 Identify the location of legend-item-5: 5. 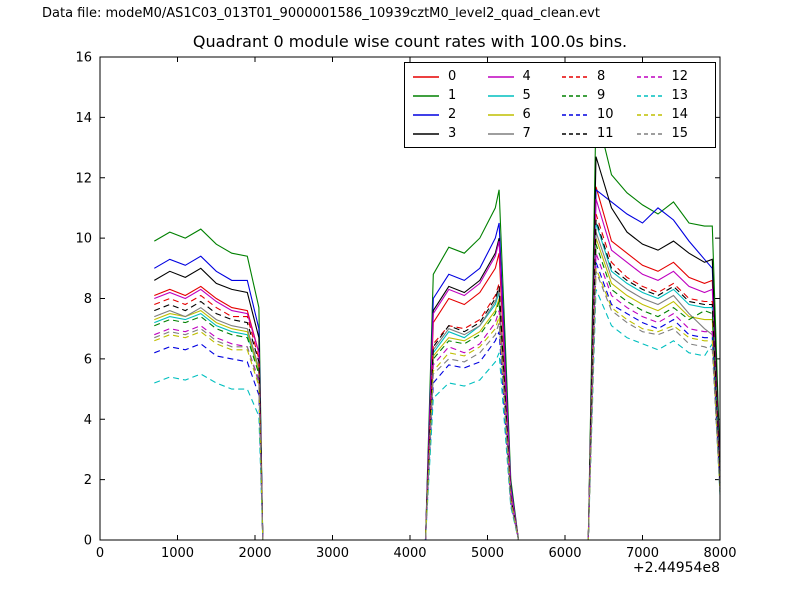
(523, 95).